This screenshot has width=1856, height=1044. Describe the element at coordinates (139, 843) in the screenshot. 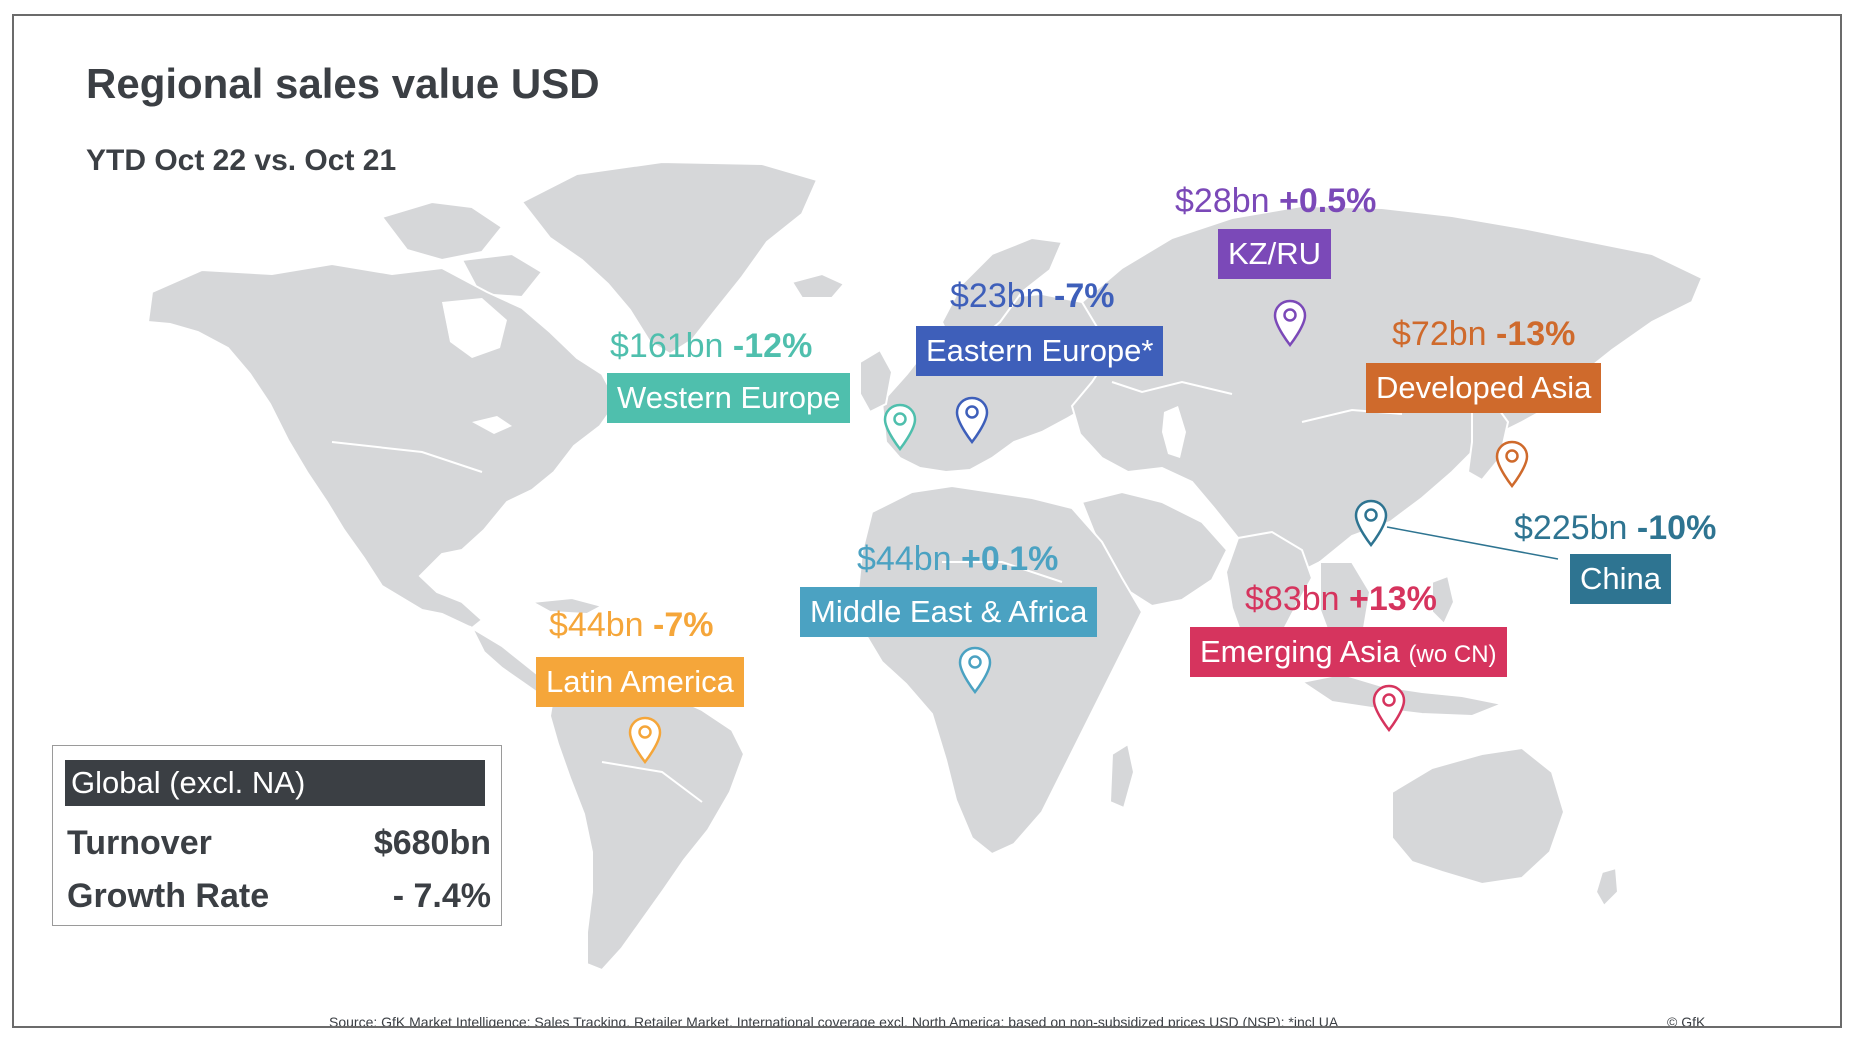

I see `turnover-label: Turnover` at that location.